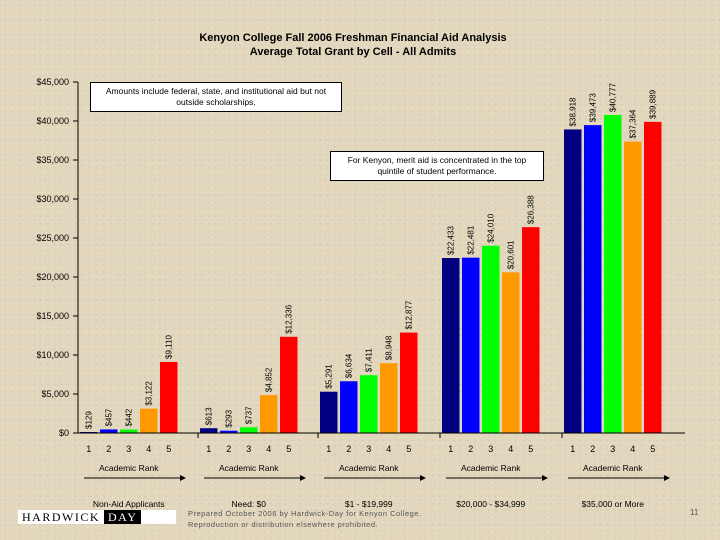  What do you see at coordinates (633, 123) in the screenshot?
I see `bar-value-label: $37,364` at bounding box center [633, 123].